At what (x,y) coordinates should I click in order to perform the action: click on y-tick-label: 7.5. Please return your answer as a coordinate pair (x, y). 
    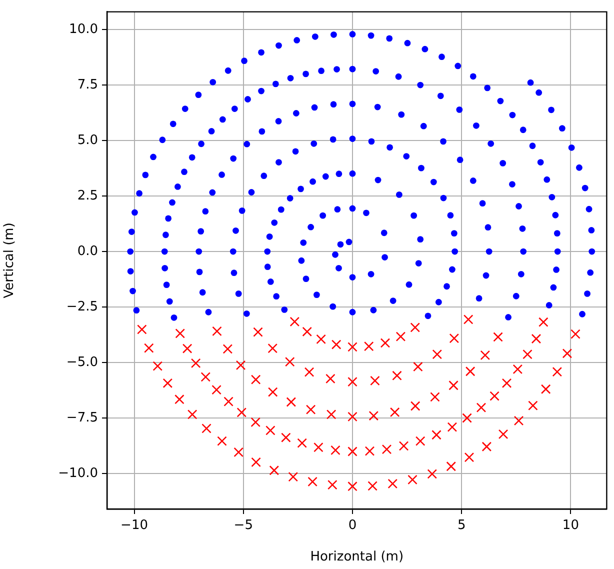
    Looking at the image, I should click on (87, 84).